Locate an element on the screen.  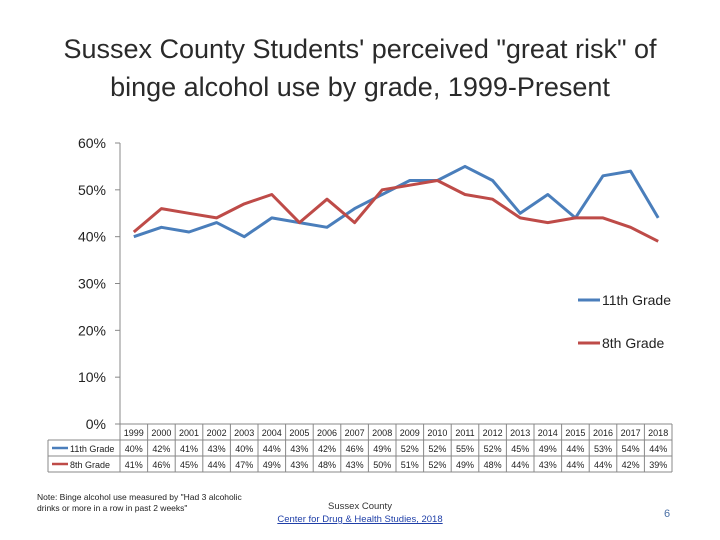
x-tick-label: 2000 is located at coordinates (161, 433).